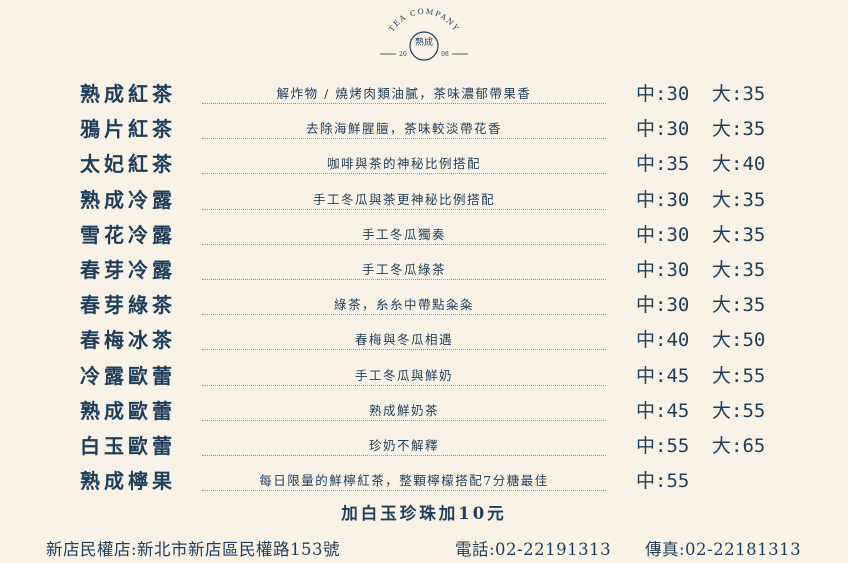  I want to click on drink-description: 春梅與冬瓜相遇, so click(403, 340).